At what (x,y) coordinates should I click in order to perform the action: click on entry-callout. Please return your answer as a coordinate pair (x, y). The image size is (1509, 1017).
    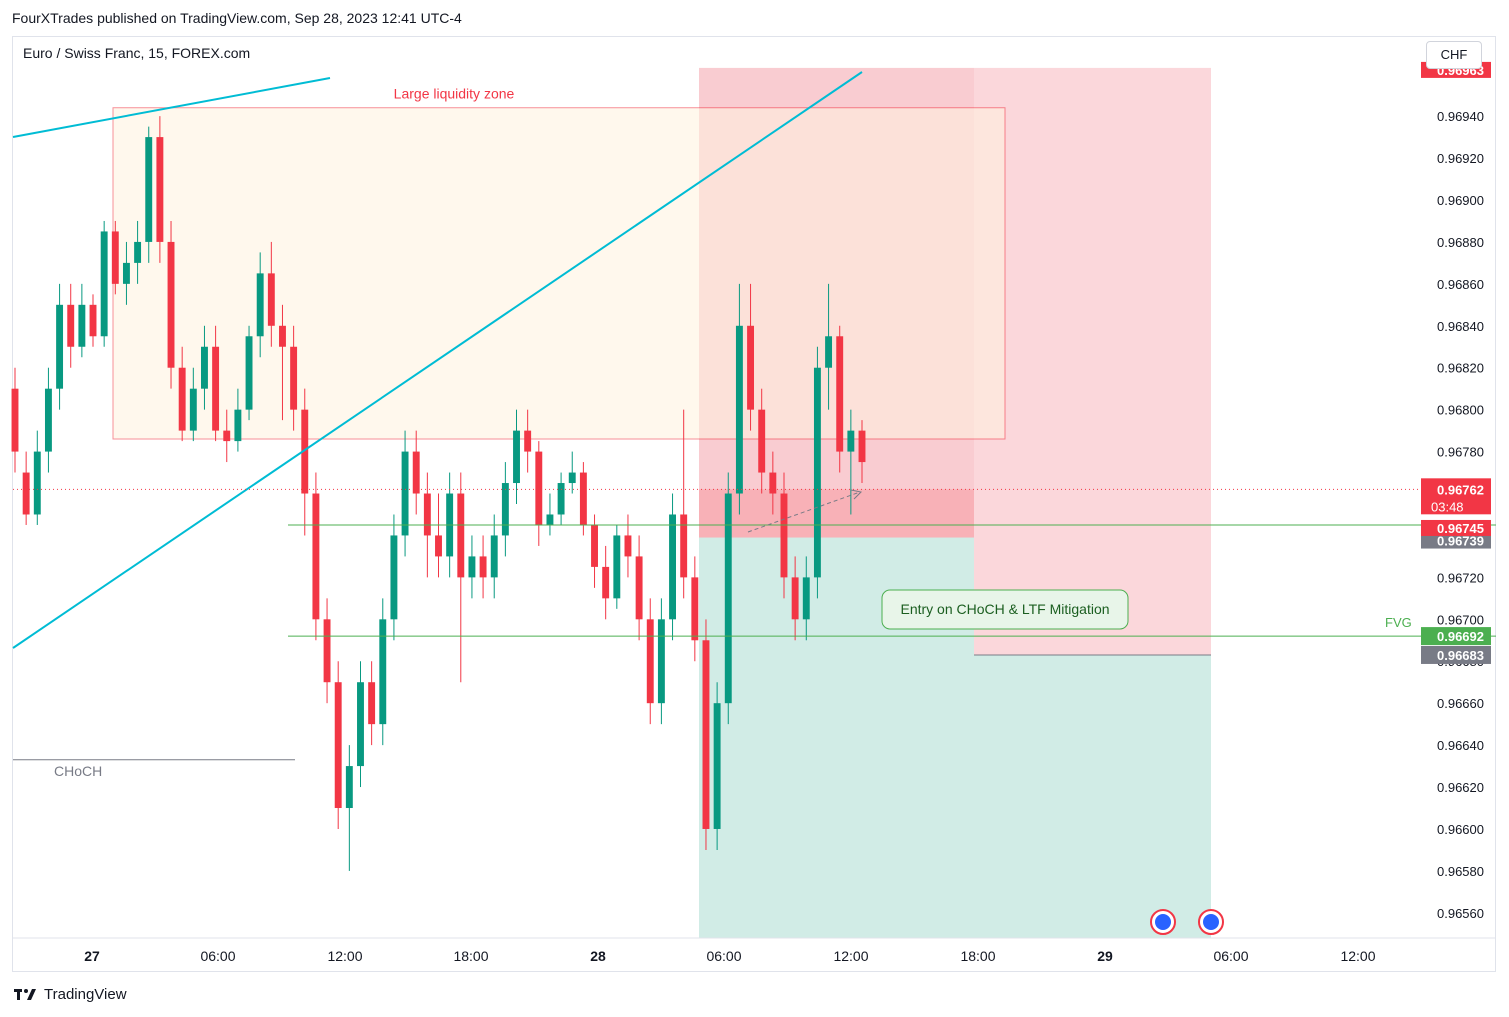
    Looking at the image, I should click on (1005, 609).